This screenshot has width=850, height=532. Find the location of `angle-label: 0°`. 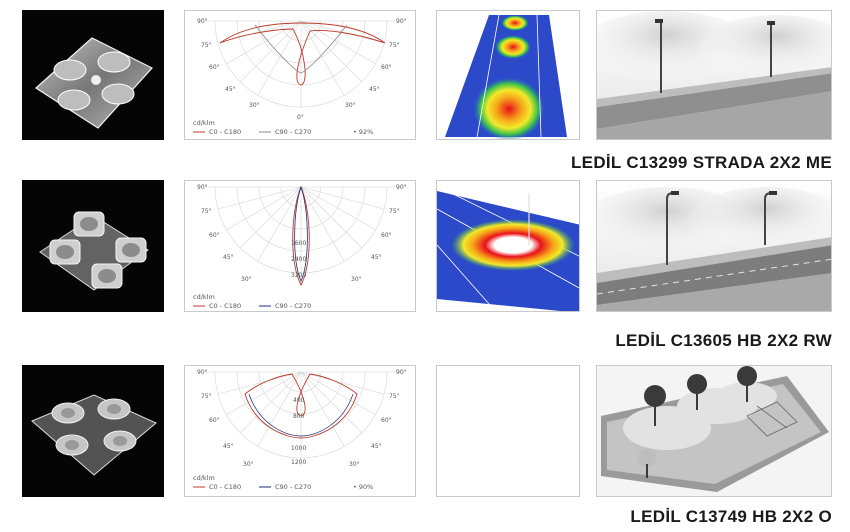

angle-label: 0° is located at coordinates (300, 117).